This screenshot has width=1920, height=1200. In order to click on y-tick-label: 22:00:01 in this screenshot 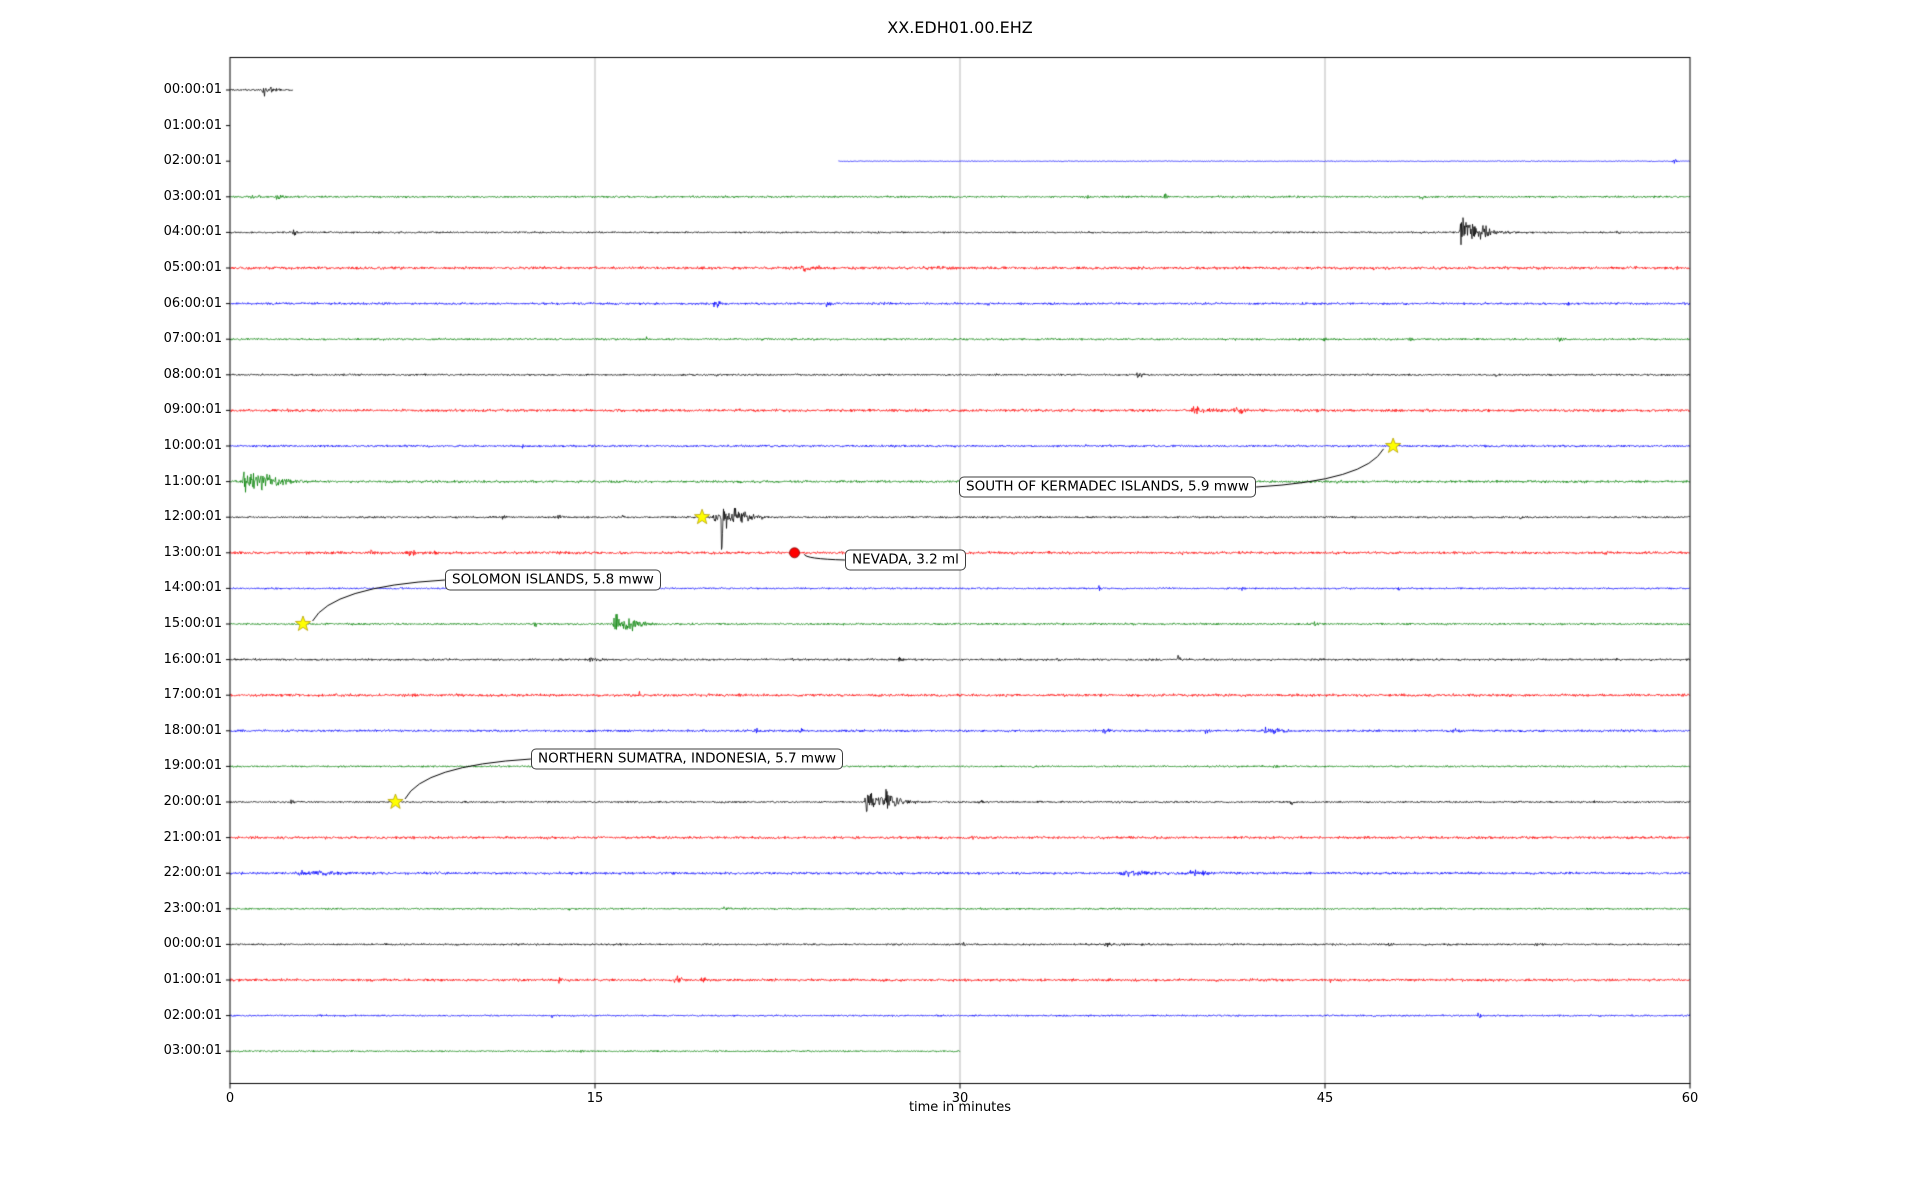, I will do `click(192, 873)`.